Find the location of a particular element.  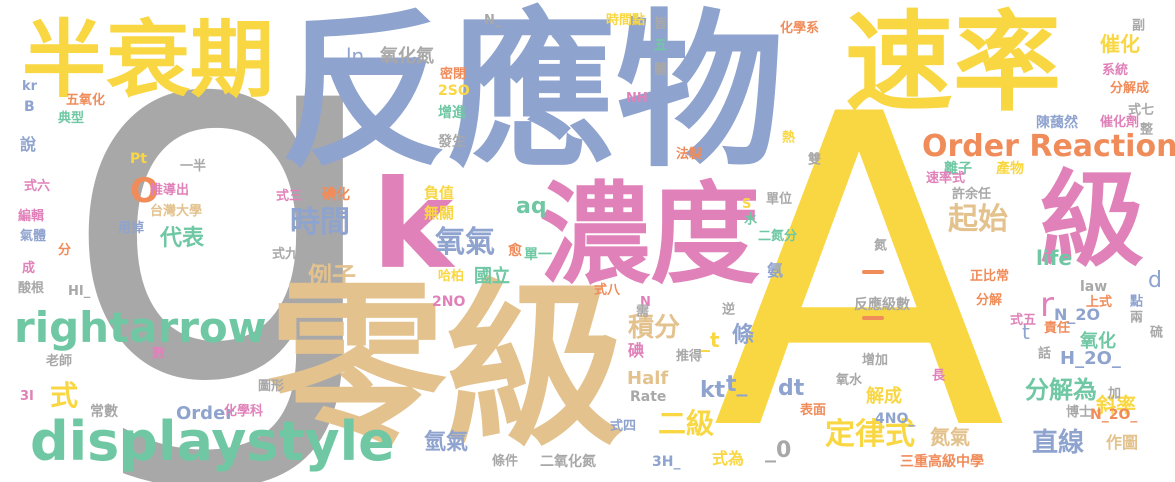

word-shijiandian: 時間點 is located at coordinates (626, 20).